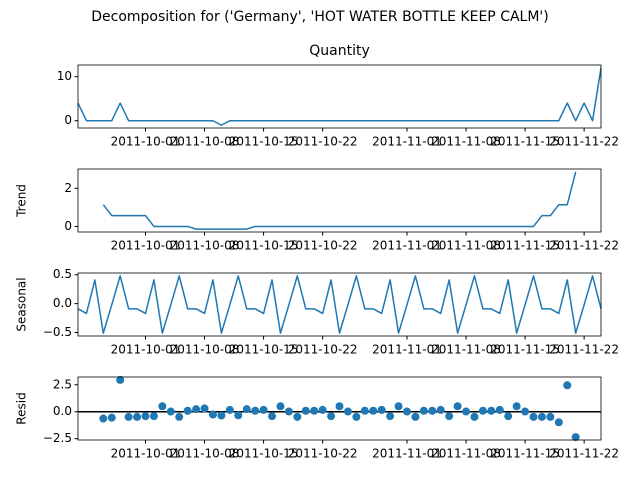 This screenshot has height=480, width=640. I want to click on y-tick-label: 2, so click(68, 188).